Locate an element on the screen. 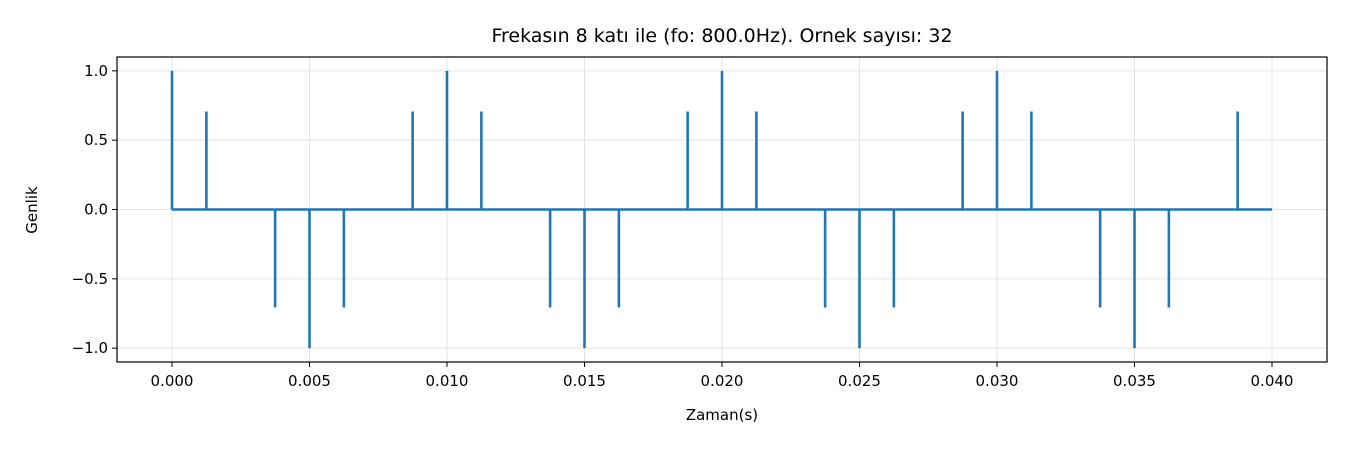 This screenshot has height=450, width=1350. y-tick-label: −1.0 is located at coordinates (90, 348).